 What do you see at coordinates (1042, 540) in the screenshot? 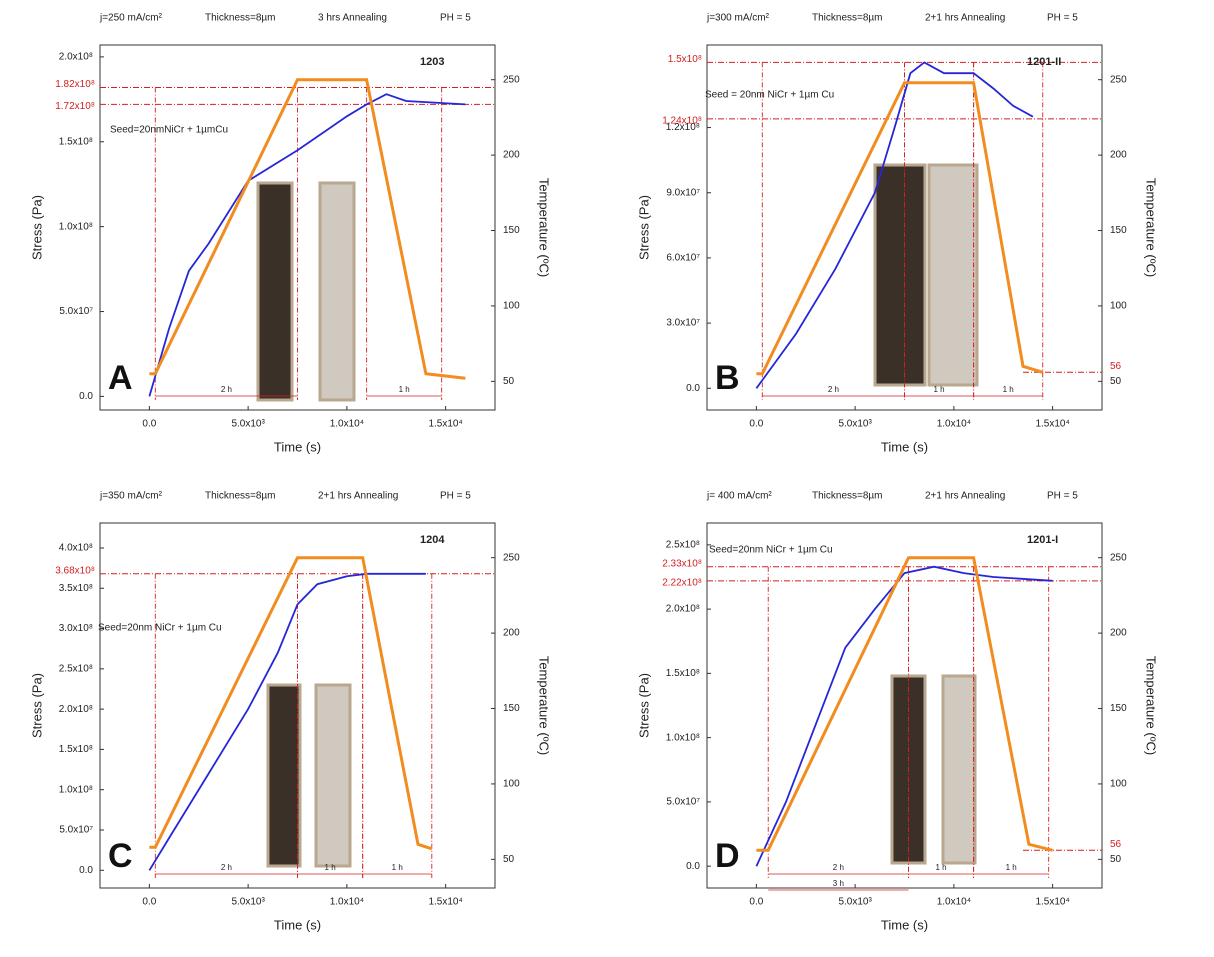
I see `sample-id: 1201-I` at bounding box center [1042, 540].